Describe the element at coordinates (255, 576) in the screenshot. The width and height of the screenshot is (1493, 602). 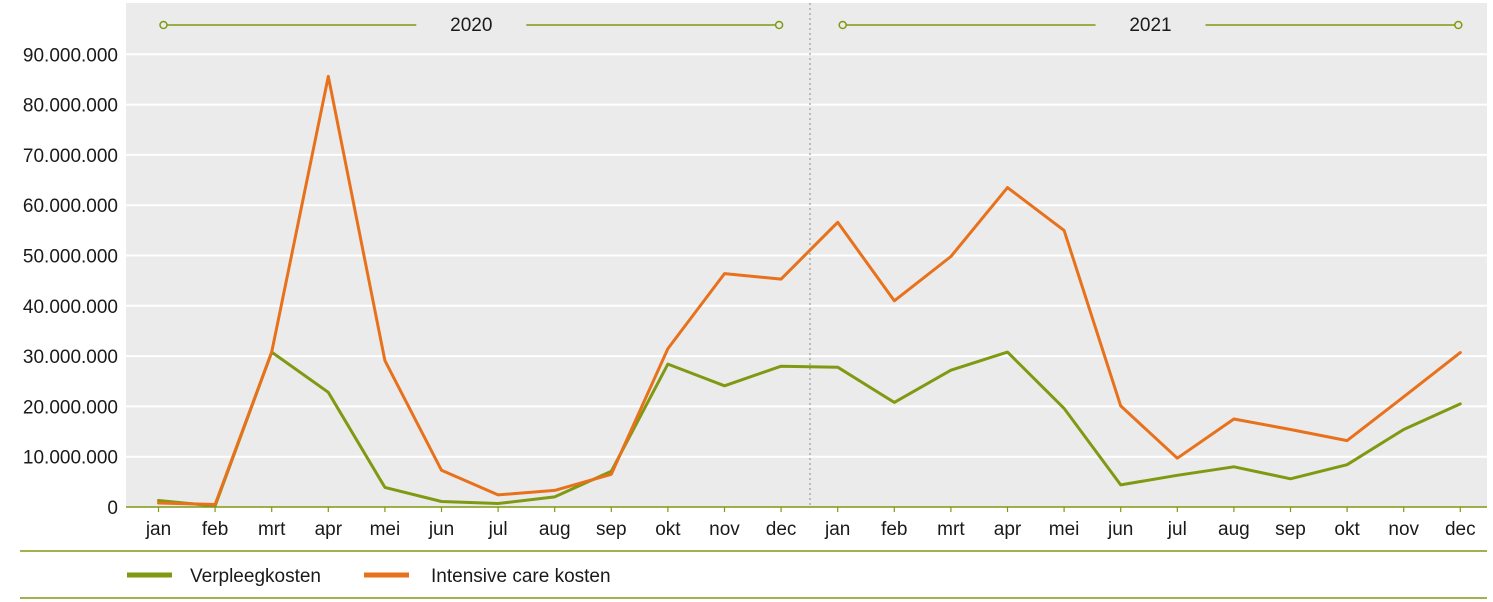
I see `legend-label: Verpleegkosten` at that location.